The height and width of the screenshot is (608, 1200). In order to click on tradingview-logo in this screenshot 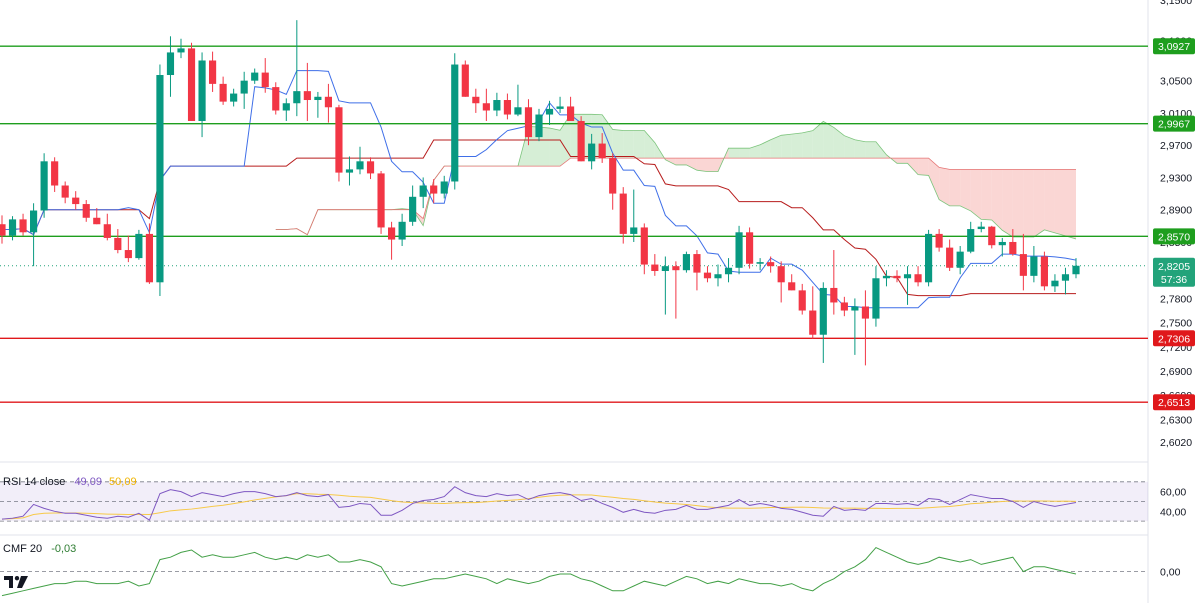, I will do `click(16, 582)`.